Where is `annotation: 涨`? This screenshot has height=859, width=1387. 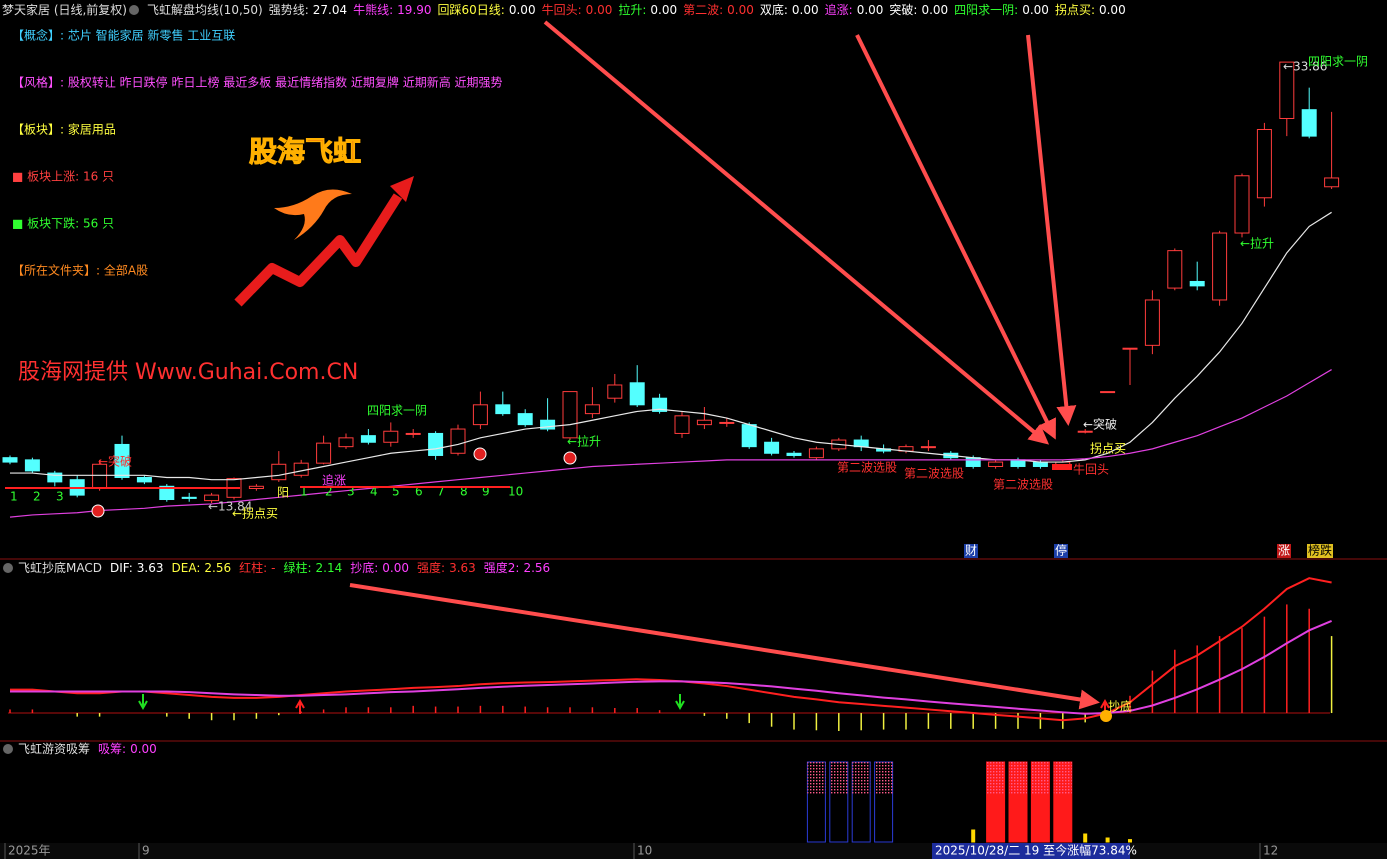
annotation: 涨 is located at coordinates (1284, 550).